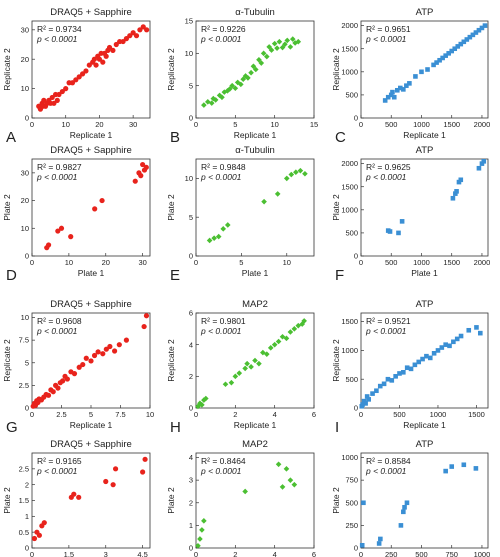 The width and height of the screenshot is (500, 557). What do you see at coordinates (24, 500) in the screenshot?
I see `y-tick-label: 1.5` at bounding box center [24, 500].